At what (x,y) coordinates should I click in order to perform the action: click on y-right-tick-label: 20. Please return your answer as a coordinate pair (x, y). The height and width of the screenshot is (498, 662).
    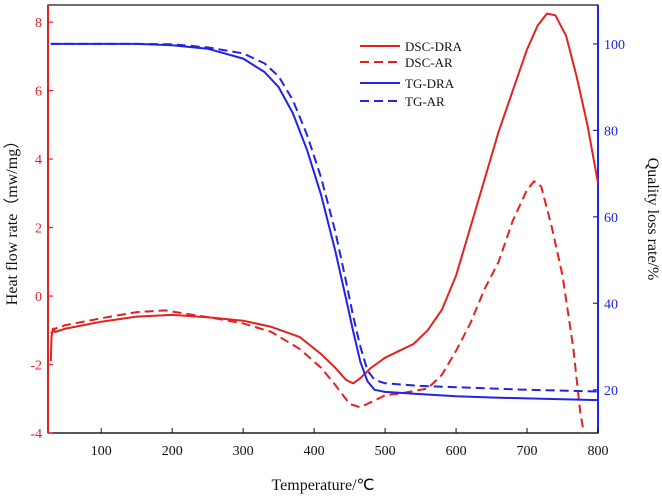
    Looking at the image, I should click on (611, 391).